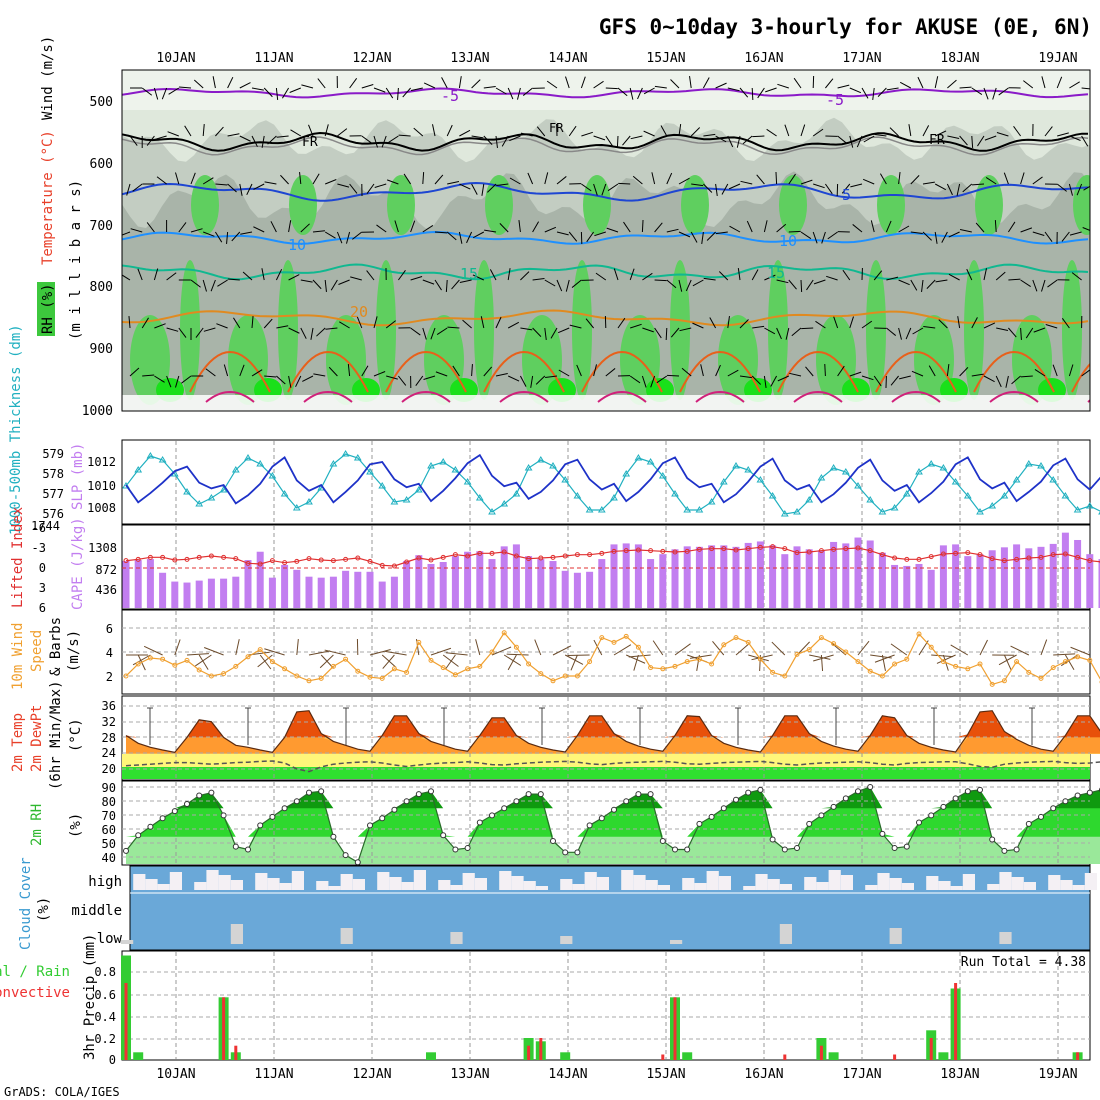  What do you see at coordinates (605, 146) in the screenshot?
I see `contour-freezing-shadow` at bounding box center [605, 146].